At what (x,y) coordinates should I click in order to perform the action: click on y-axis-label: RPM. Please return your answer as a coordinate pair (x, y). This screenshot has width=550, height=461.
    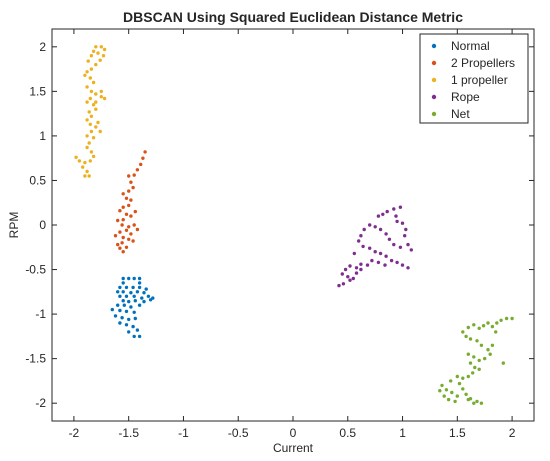
    Looking at the image, I should click on (14, 225).